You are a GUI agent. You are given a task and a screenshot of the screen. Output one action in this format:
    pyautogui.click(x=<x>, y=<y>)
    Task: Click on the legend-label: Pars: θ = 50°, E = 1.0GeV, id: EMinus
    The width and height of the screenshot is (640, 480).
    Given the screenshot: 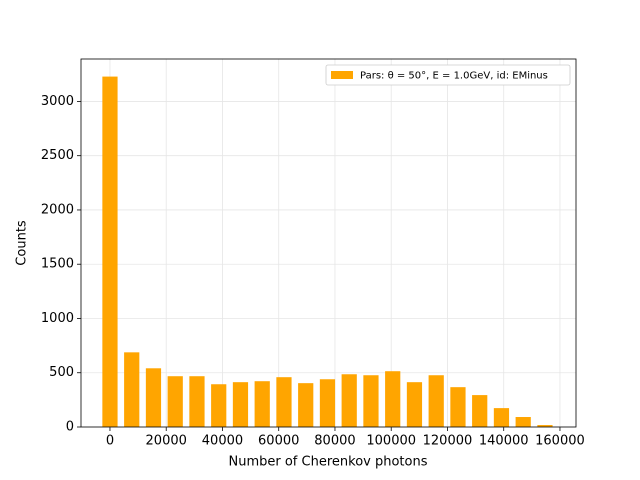 What is the action you would take?
    pyautogui.click(x=454, y=76)
    